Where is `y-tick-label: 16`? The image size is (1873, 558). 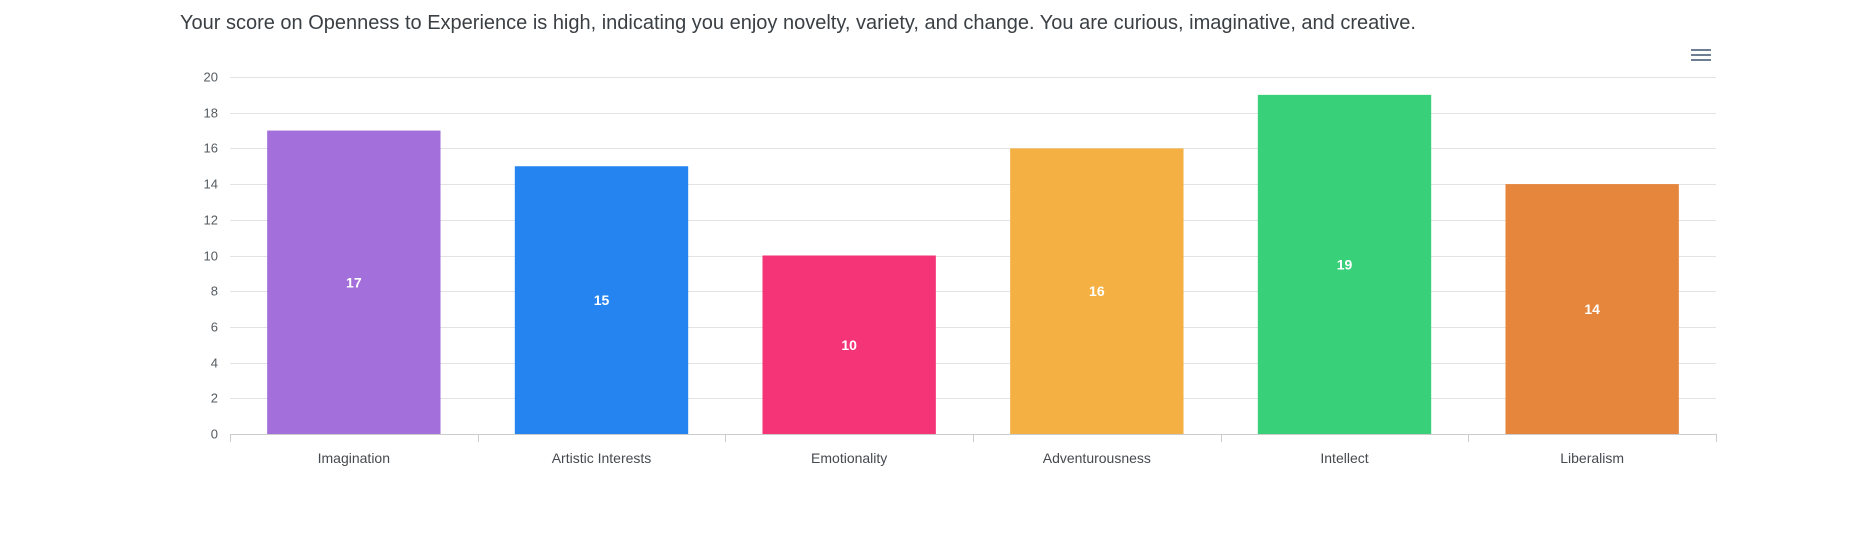 y-tick-label: 16 is located at coordinates (211, 148).